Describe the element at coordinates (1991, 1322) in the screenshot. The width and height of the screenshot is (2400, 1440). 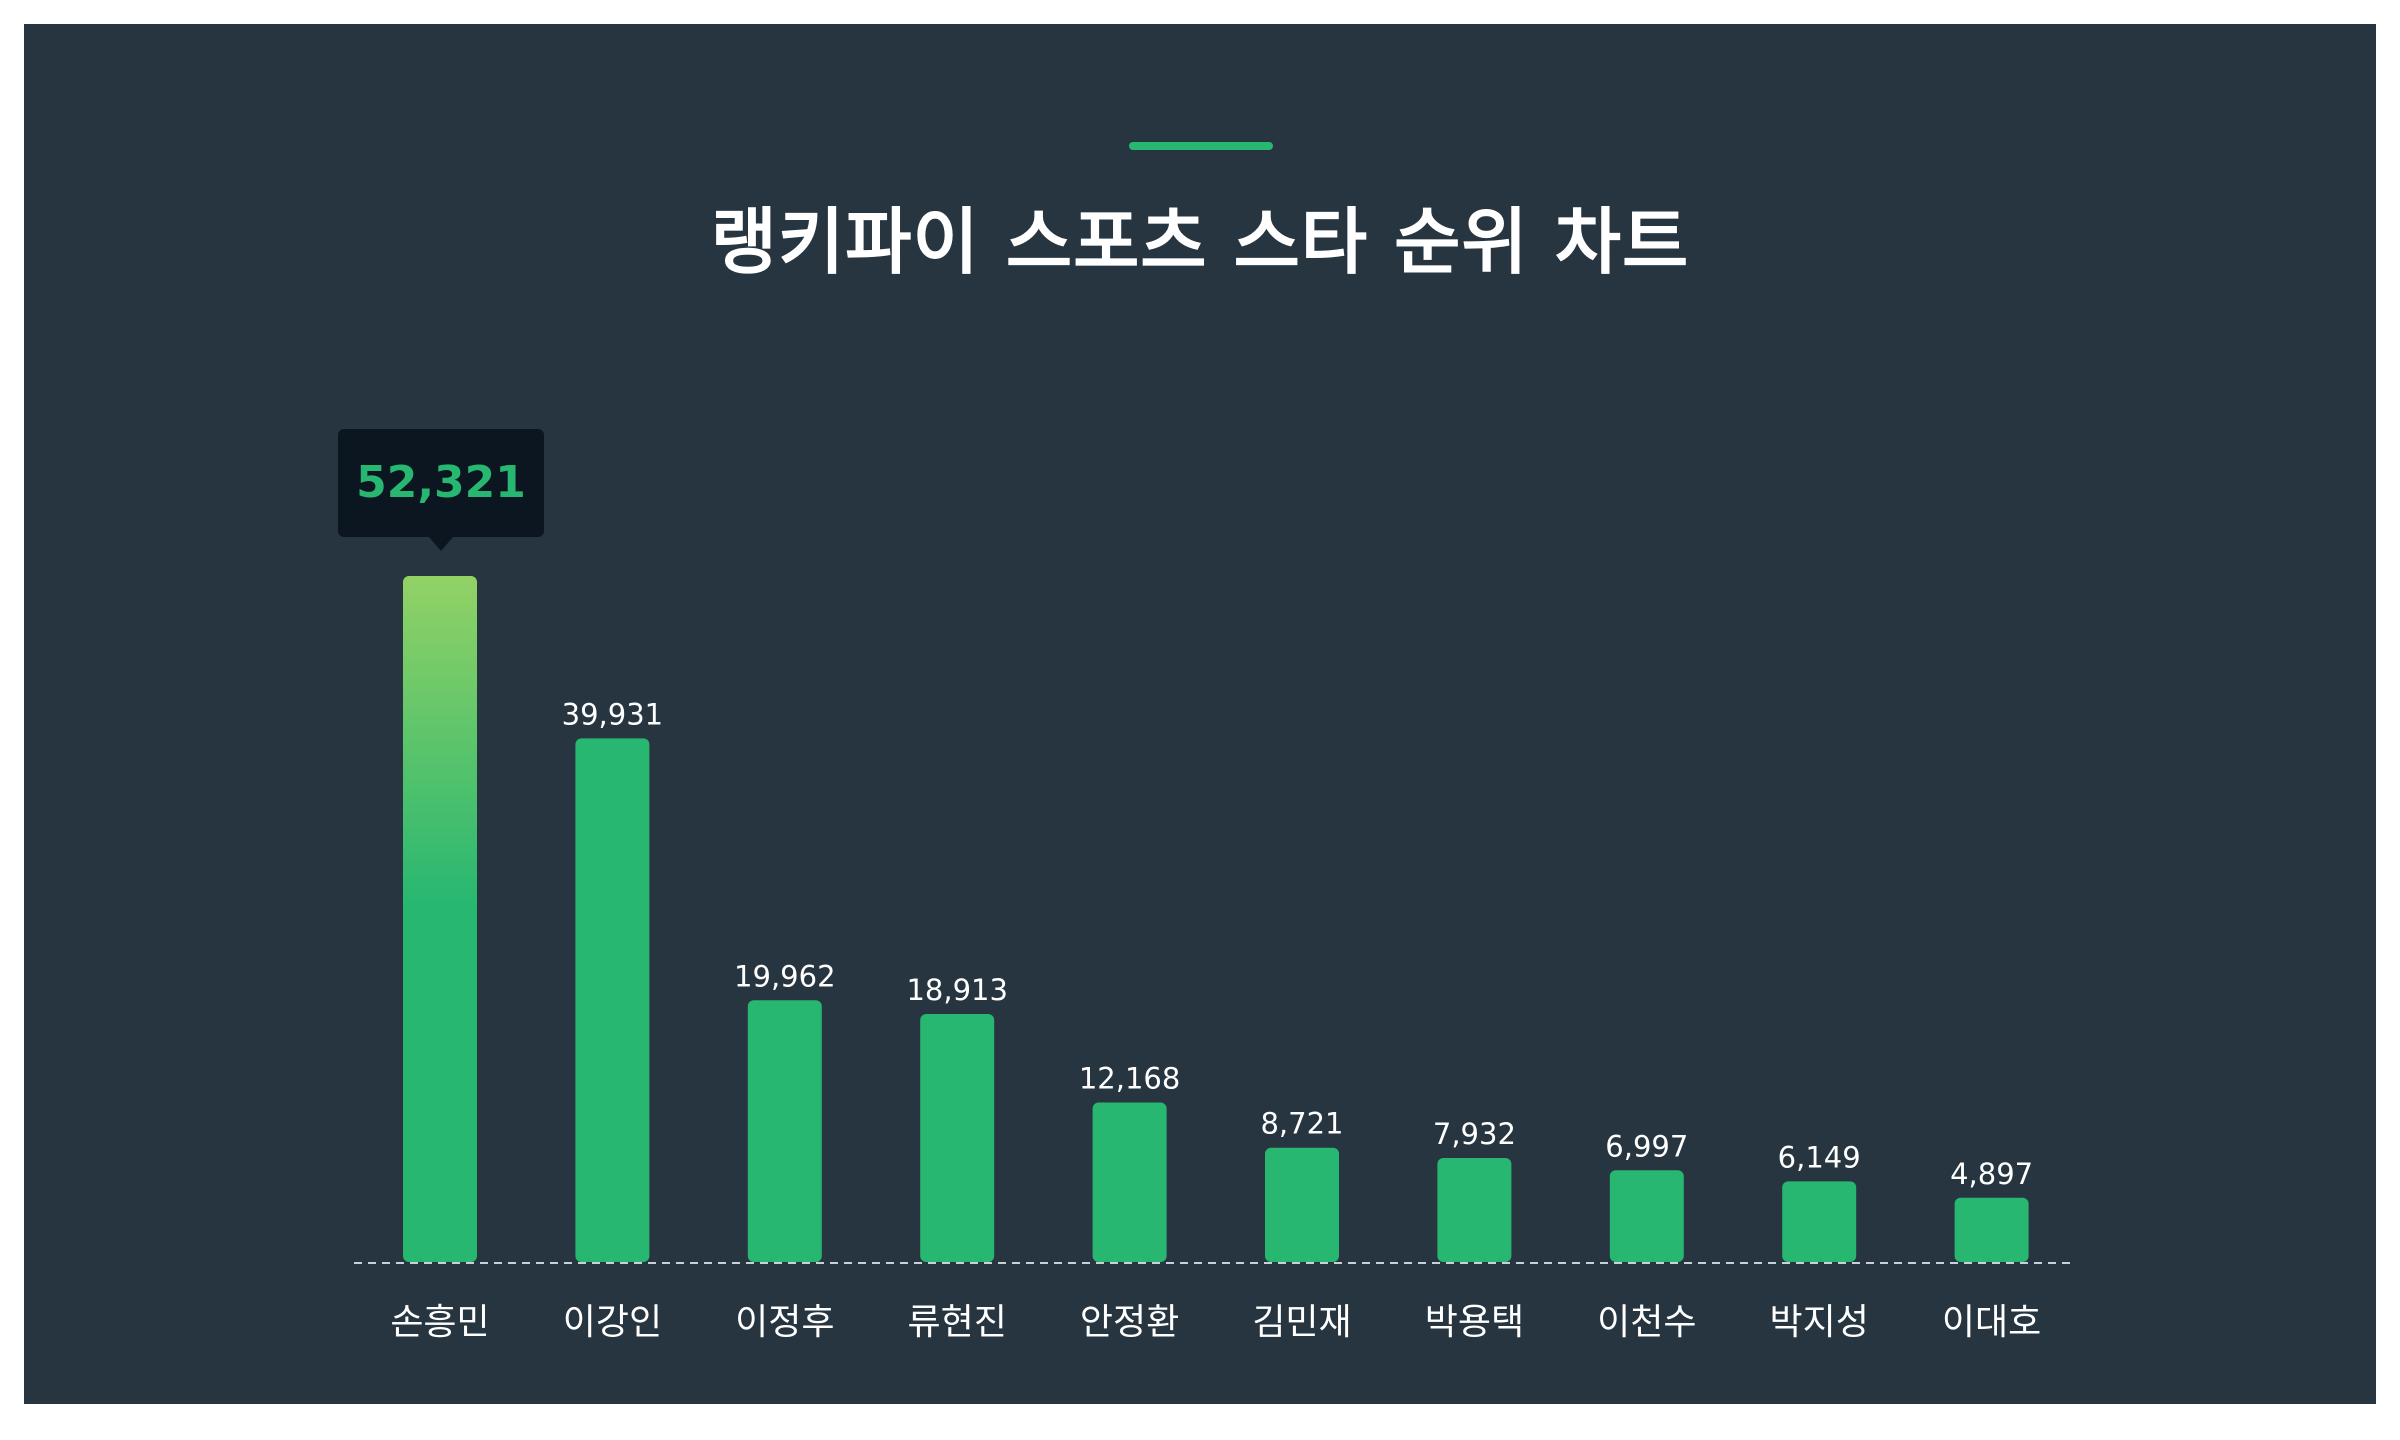
I see `category-label: 이대호` at that location.